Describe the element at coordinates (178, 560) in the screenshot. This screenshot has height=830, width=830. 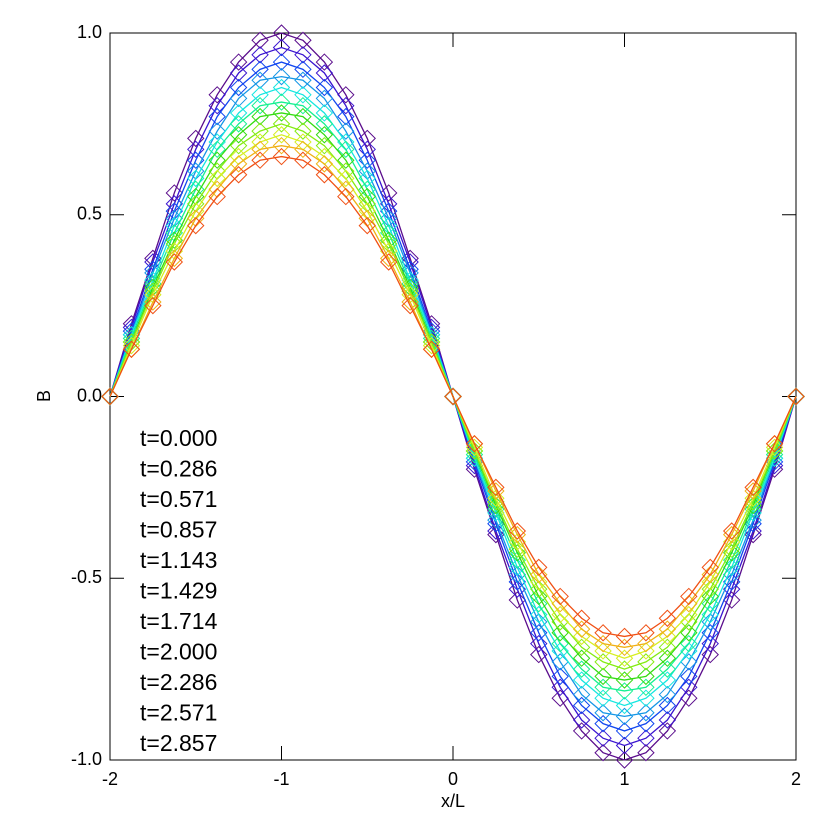
I see `legend-entry: t=1.143` at that location.